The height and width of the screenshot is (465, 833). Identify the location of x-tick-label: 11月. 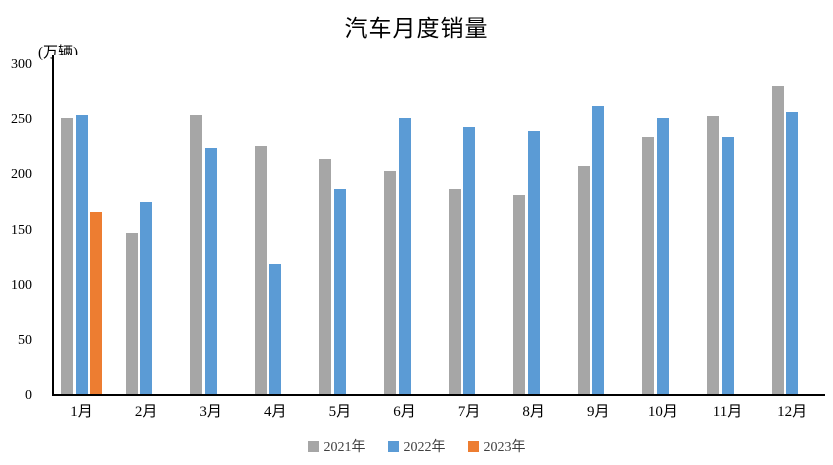
(727, 412).